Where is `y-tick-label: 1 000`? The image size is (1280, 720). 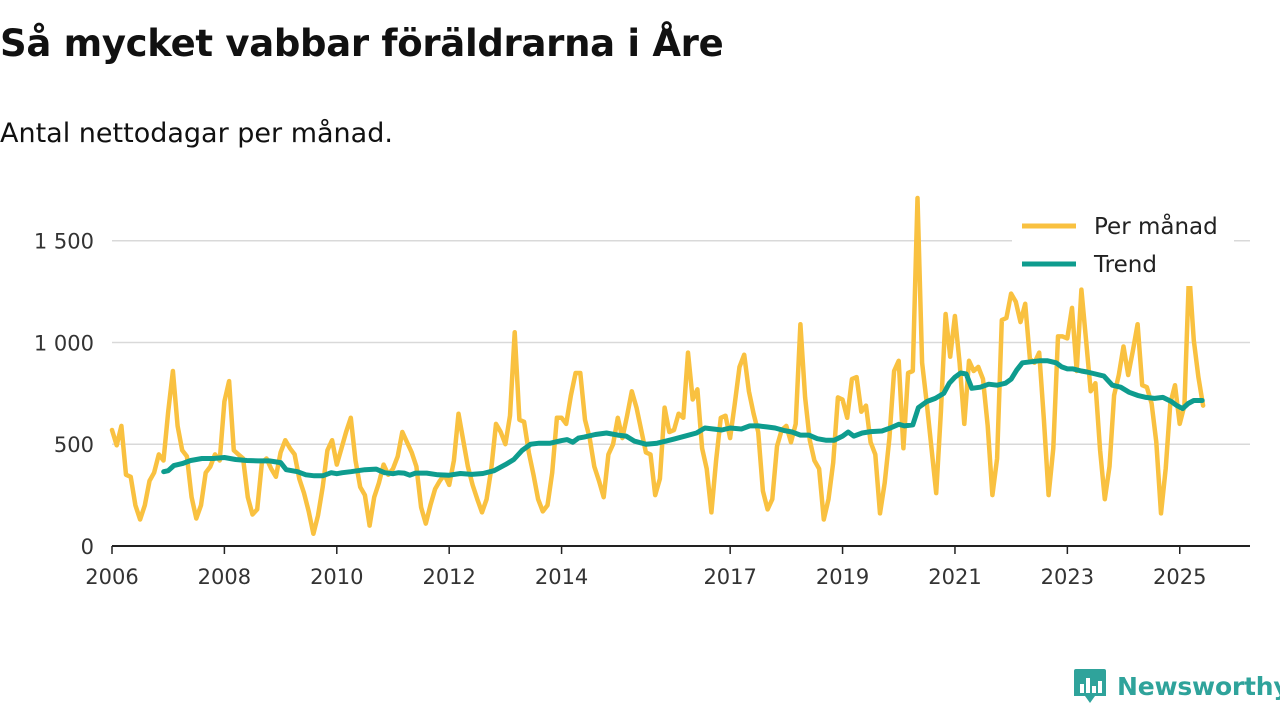 y-tick-label: 1 000 is located at coordinates (64, 343).